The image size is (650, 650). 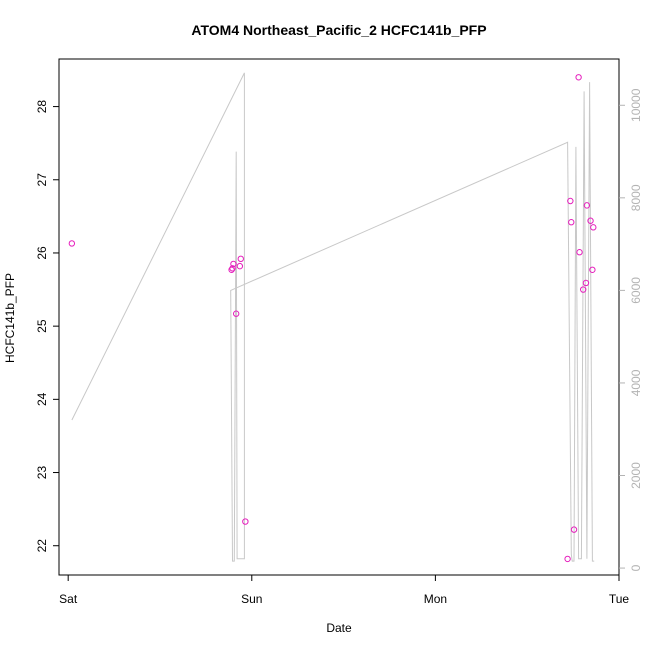 I want to click on x-tick-label-2: Mon, so click(x=435, y=599).